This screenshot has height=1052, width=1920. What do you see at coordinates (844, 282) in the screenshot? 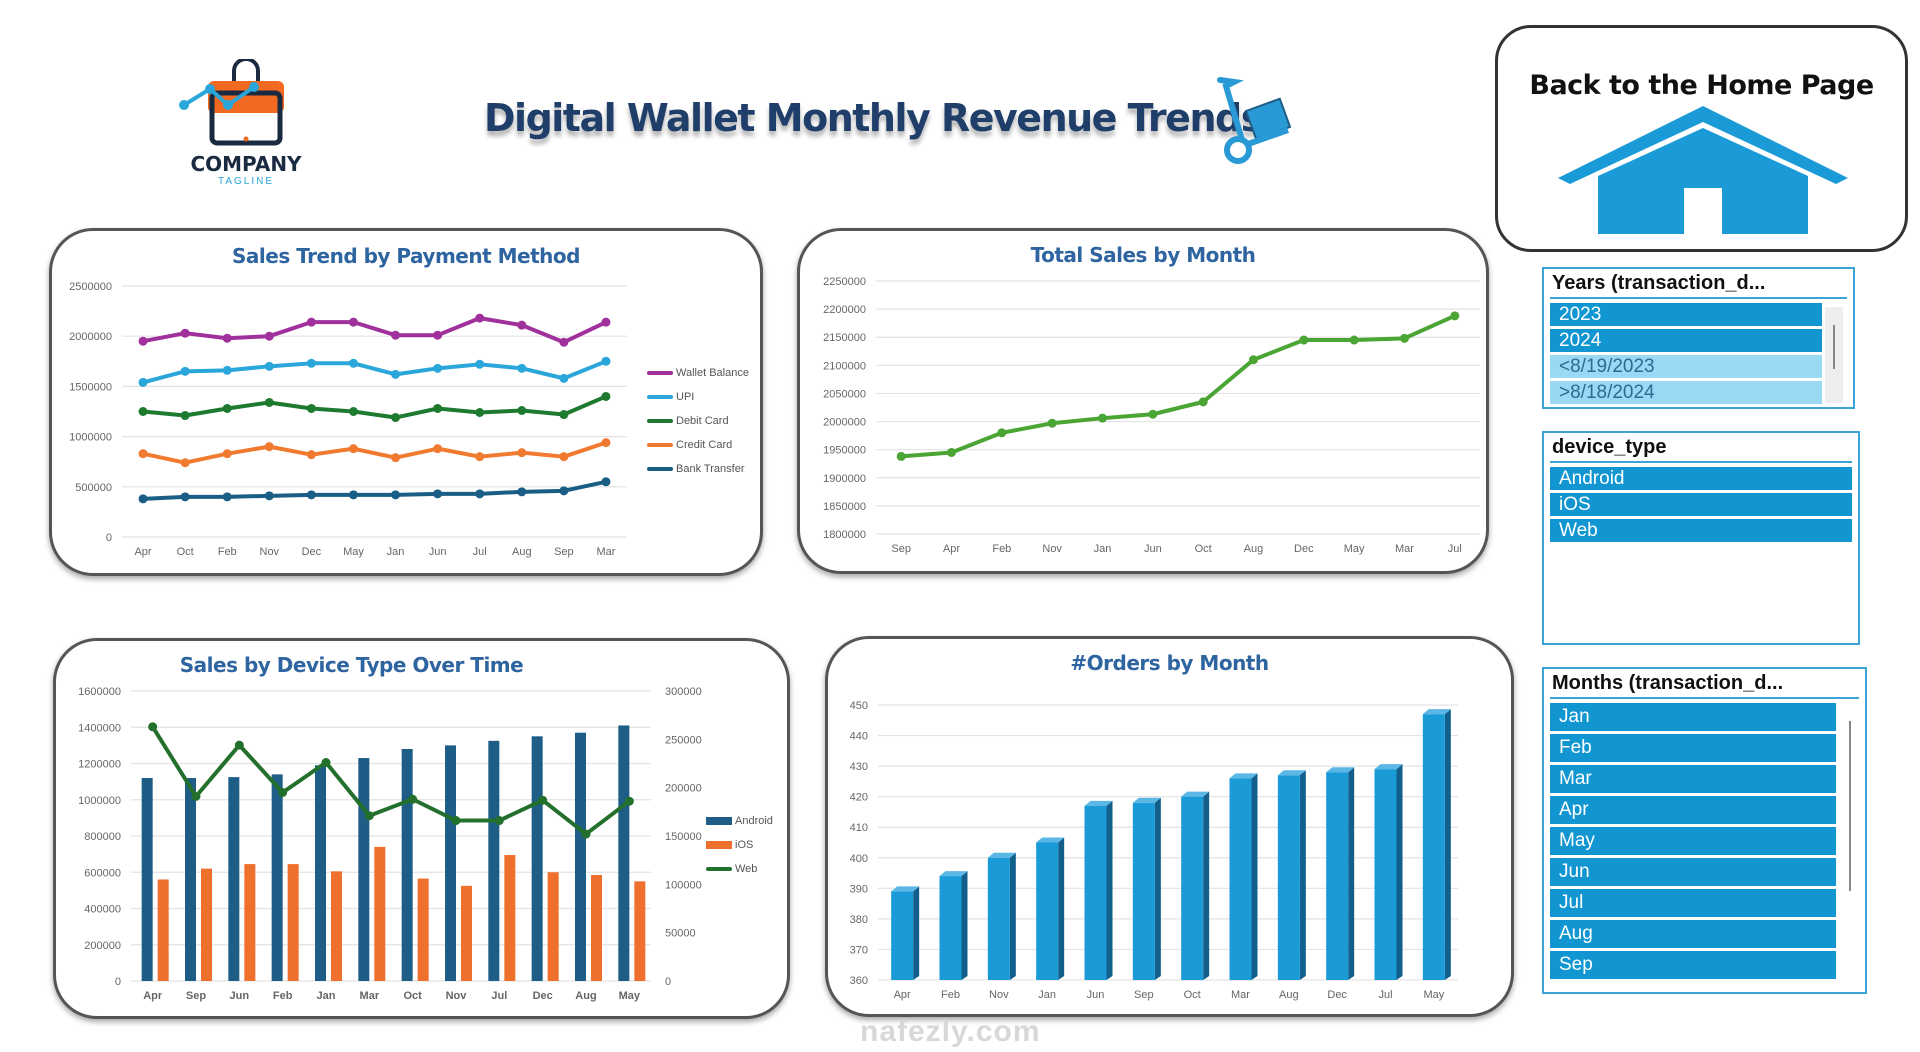
I see `y-tick-label: 2250000` at bounding box center [844, 282].